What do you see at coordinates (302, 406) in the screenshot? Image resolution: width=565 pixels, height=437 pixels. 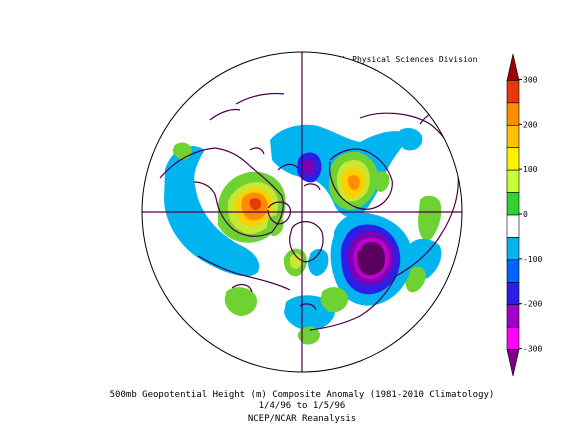 I see `caption-line-2: 1/4/96 to 1/5/96` at bounding box center [302, 406].